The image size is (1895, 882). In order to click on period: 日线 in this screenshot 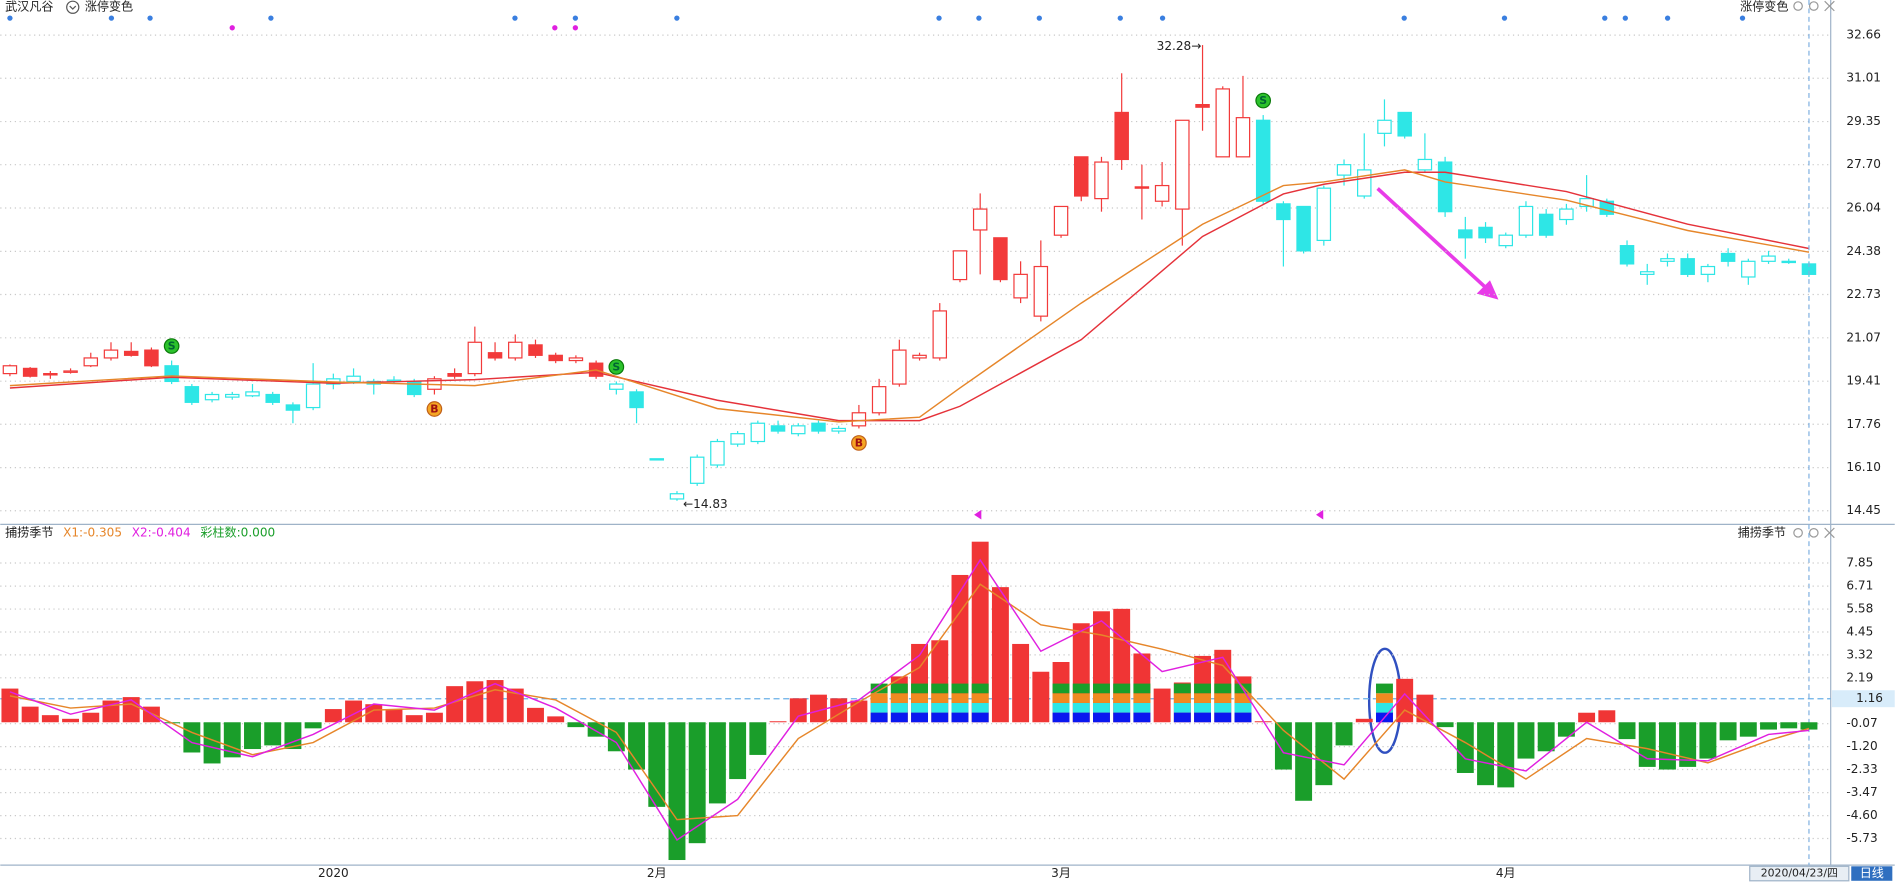, I will do `click(1872, 873)`.